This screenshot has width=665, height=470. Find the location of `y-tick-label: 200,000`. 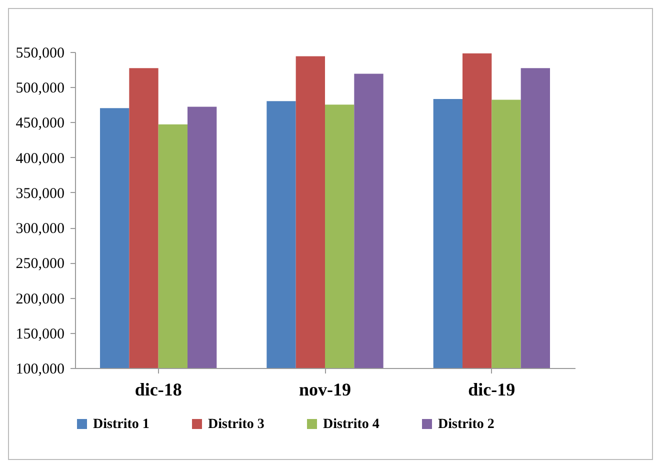

y-tick-label: 200,000 is located at coordinates (40, 299).